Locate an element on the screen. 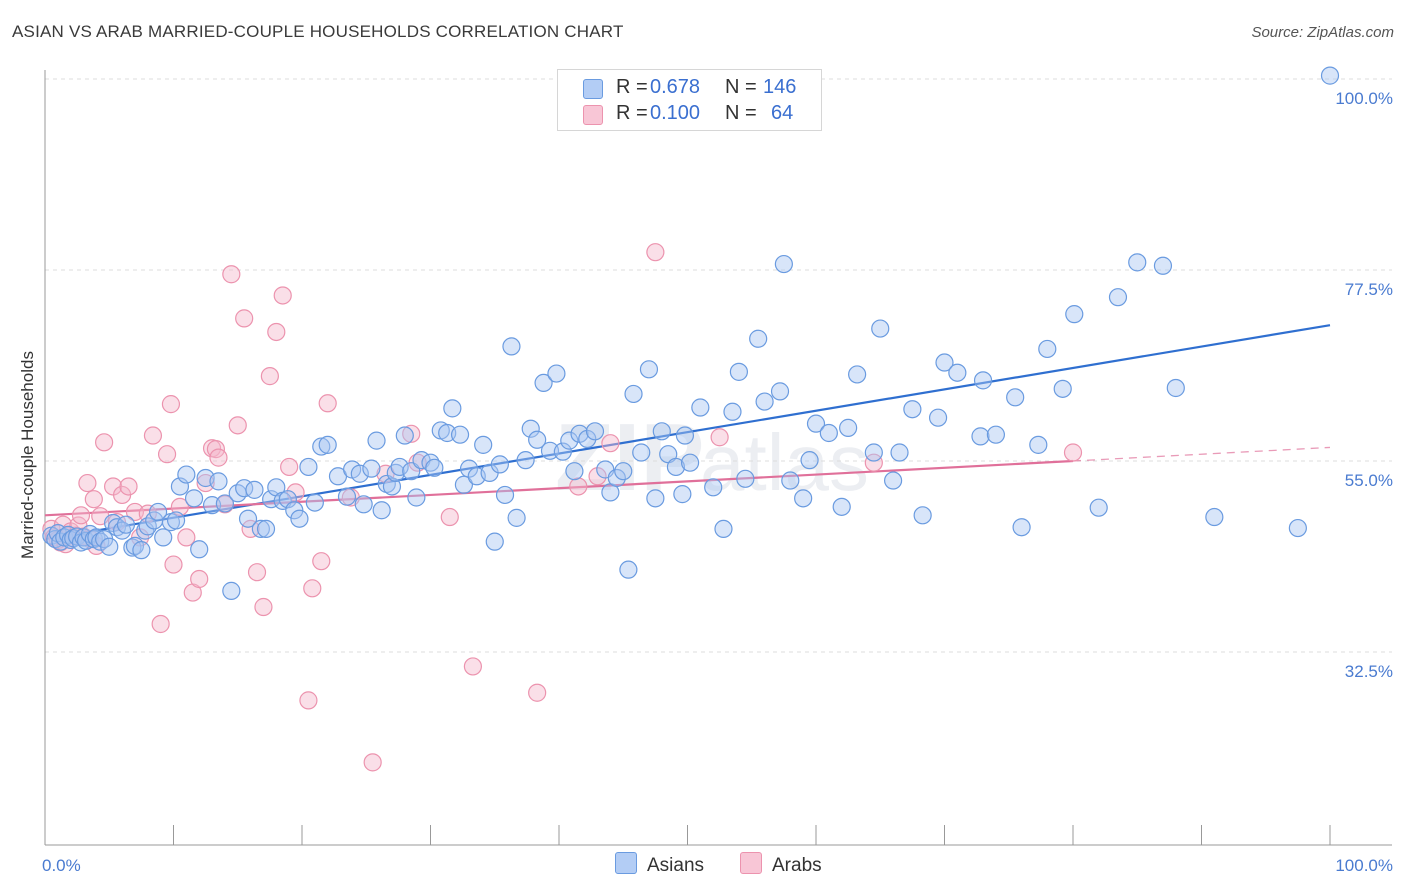 Image resolution: width=1406 pixels, height=892 pixels. legend-r-value: 0.100 is located at coordinates (675, 113).